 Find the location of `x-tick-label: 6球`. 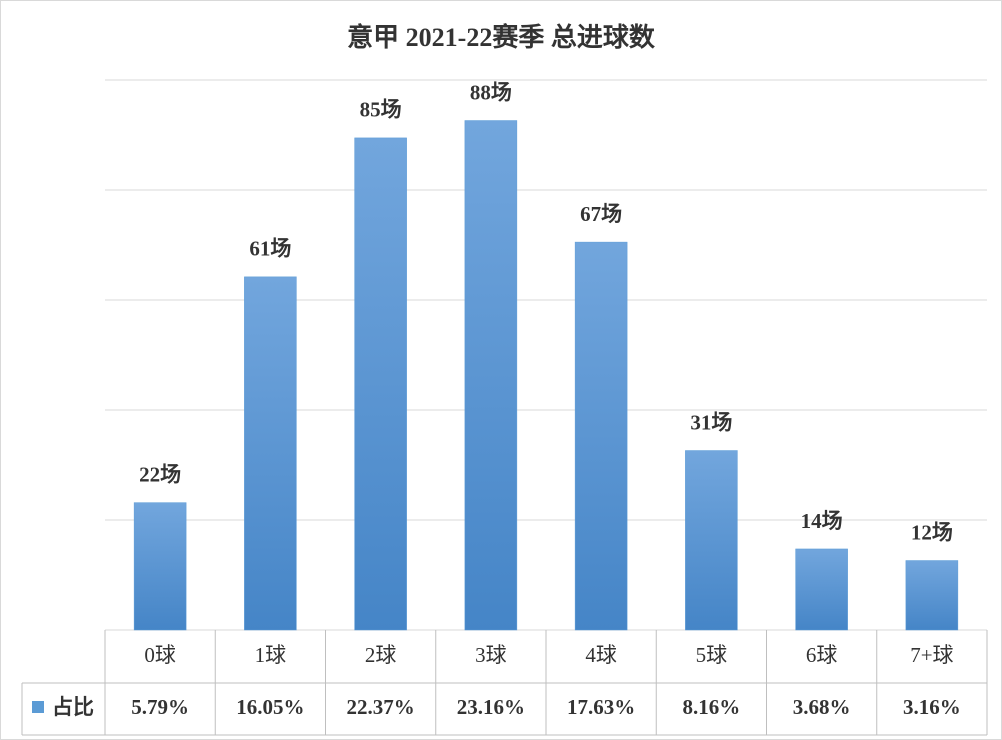

x-tick-label: 6球 is located at coordinates (822, 655).